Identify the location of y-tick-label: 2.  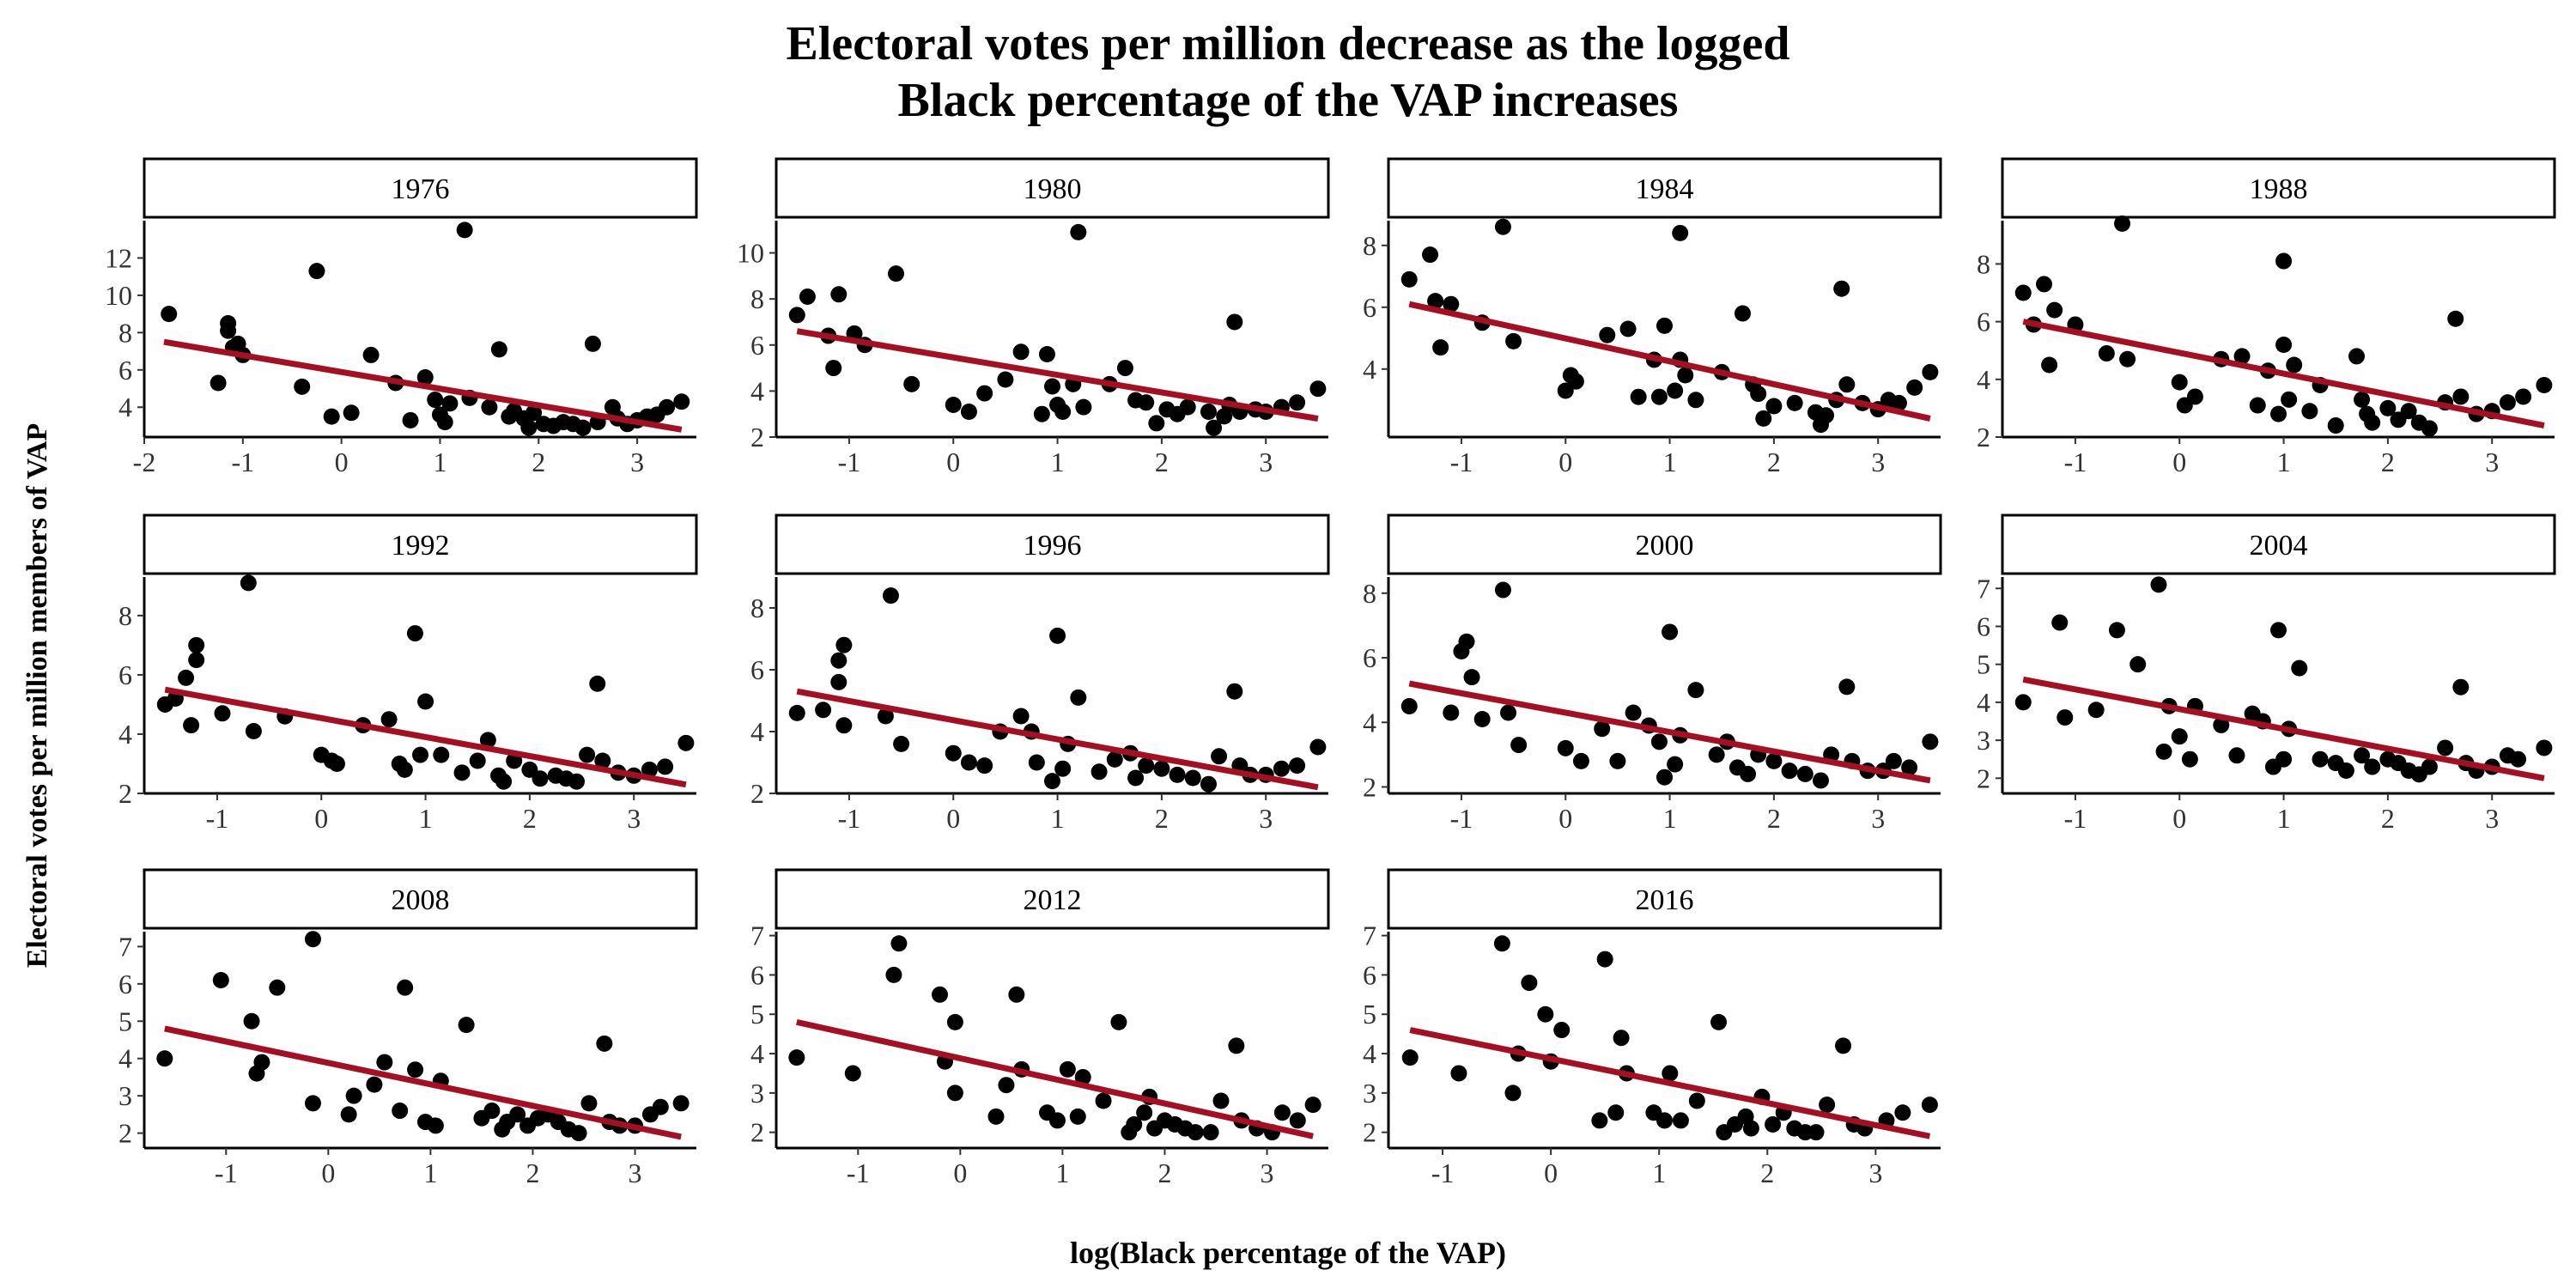
(757, 438).